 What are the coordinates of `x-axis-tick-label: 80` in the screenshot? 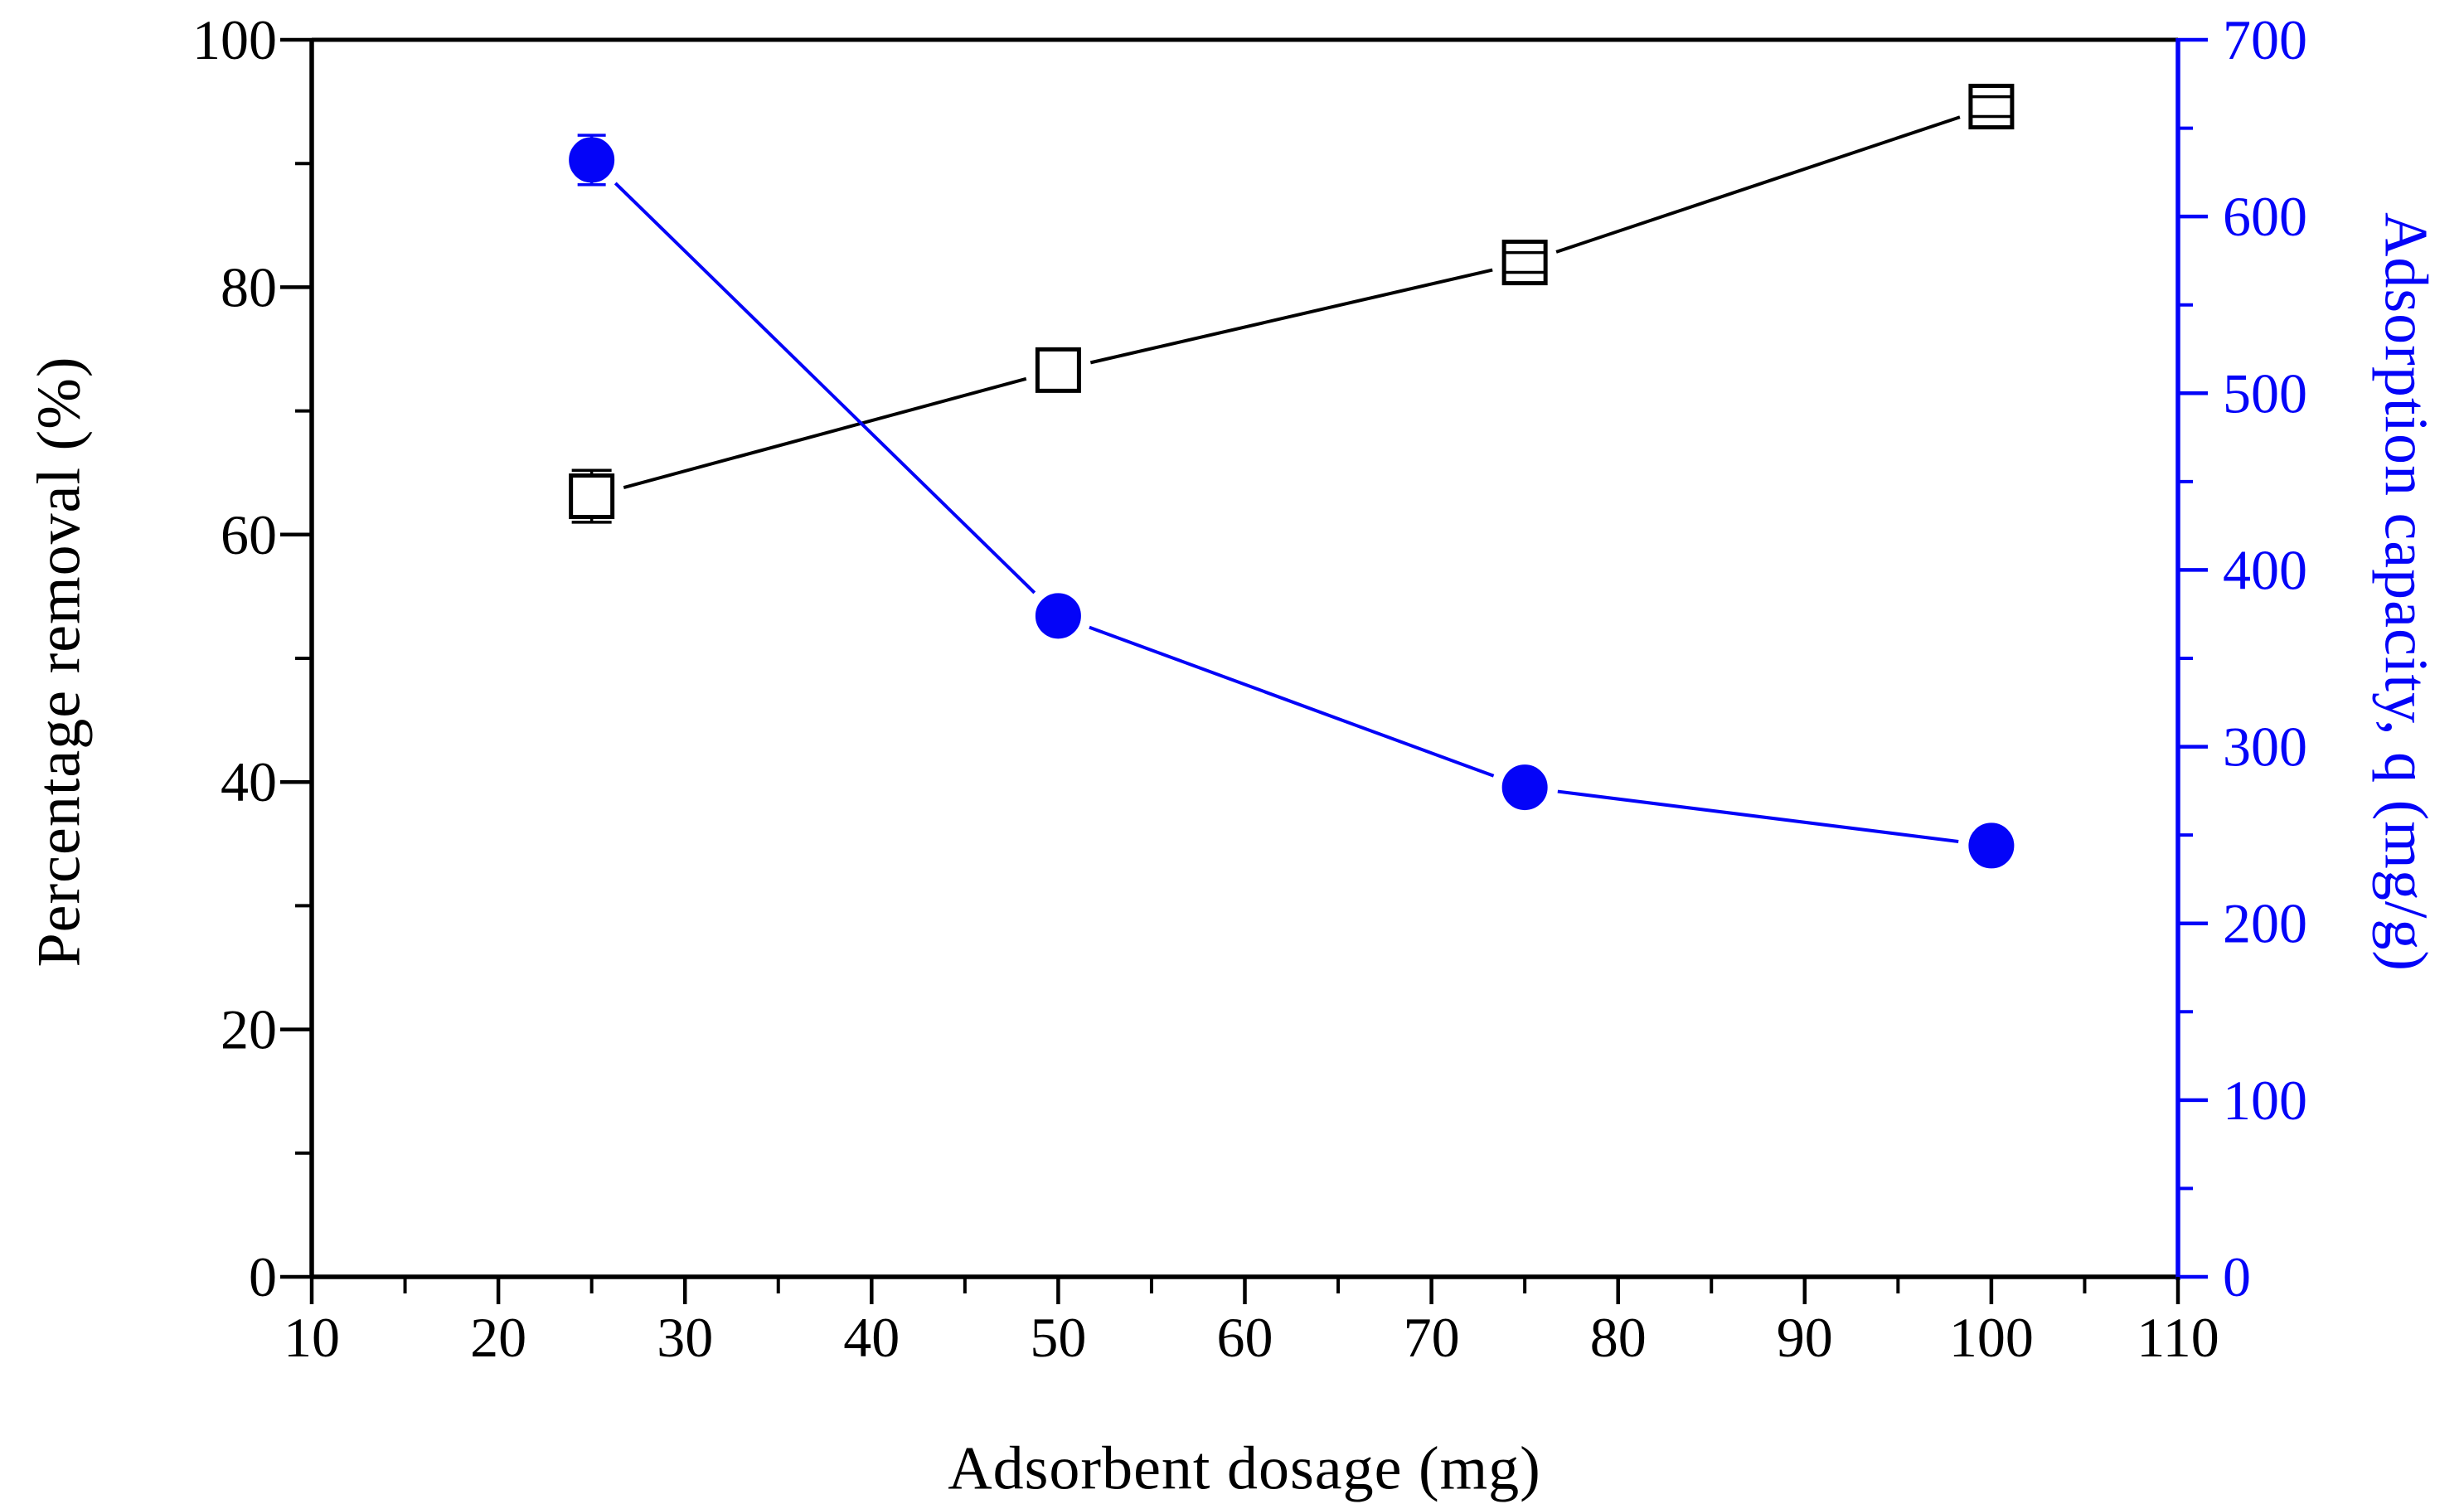 It's located at (1618, 1338).